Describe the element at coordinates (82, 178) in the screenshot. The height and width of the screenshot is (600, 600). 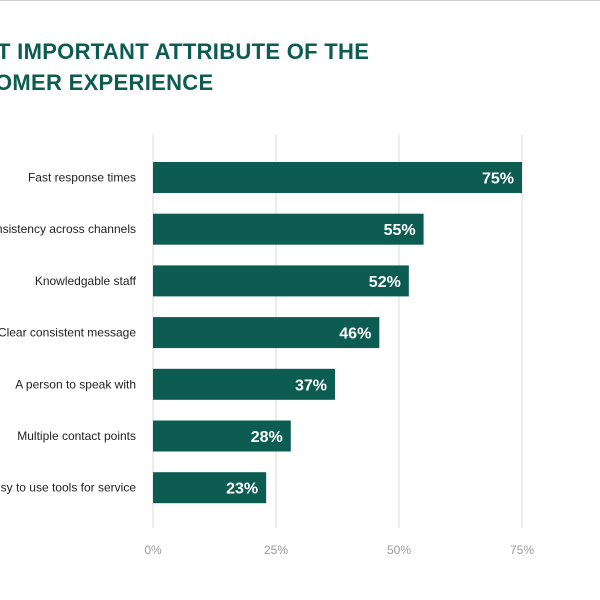
I see `category-label: Fast response times` at that location.